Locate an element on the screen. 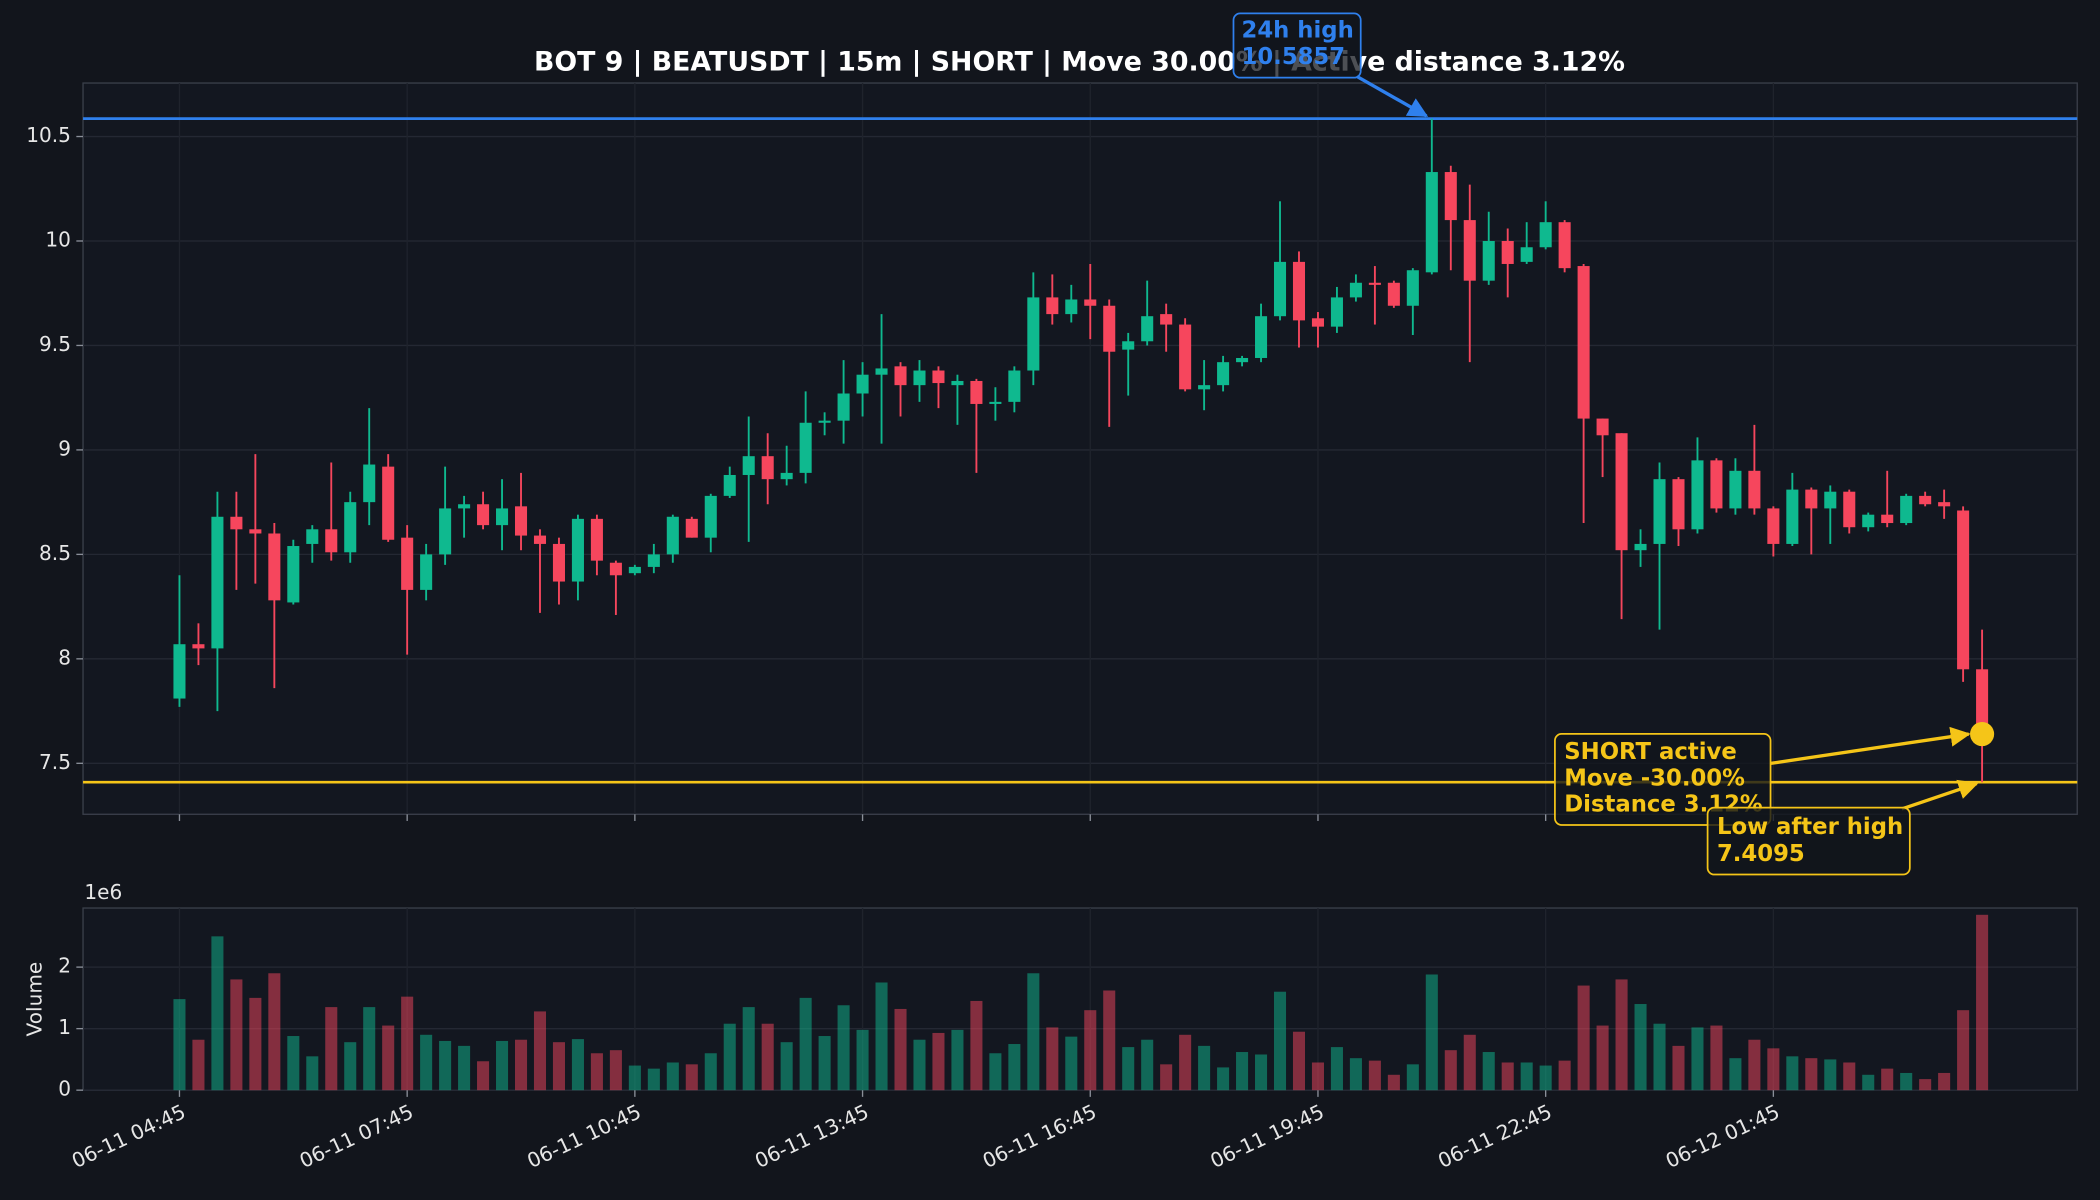 The image size is (2100, 1200). y-tick-label: 10 is located at coordinates (58, 239).